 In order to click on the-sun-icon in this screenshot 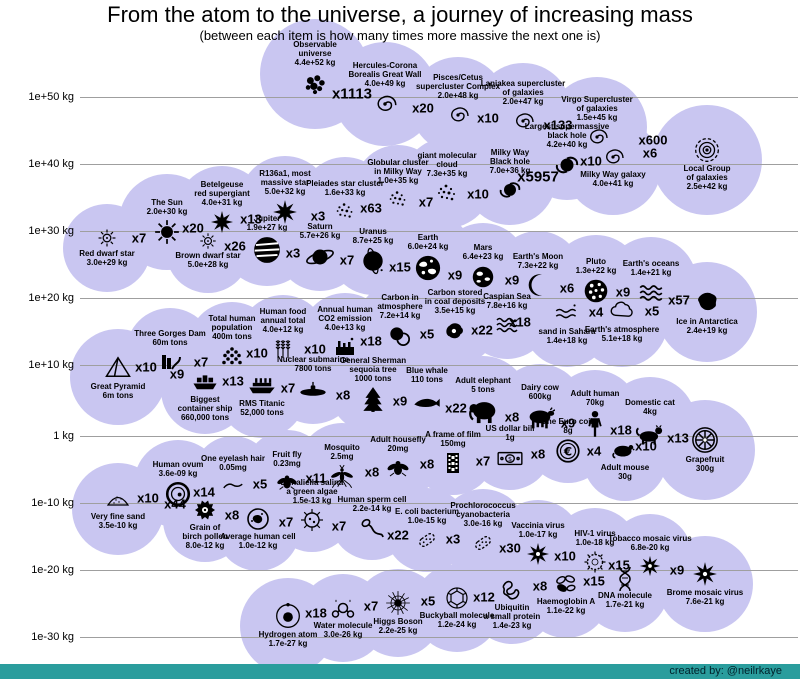, I will do `click(167, 232)`.